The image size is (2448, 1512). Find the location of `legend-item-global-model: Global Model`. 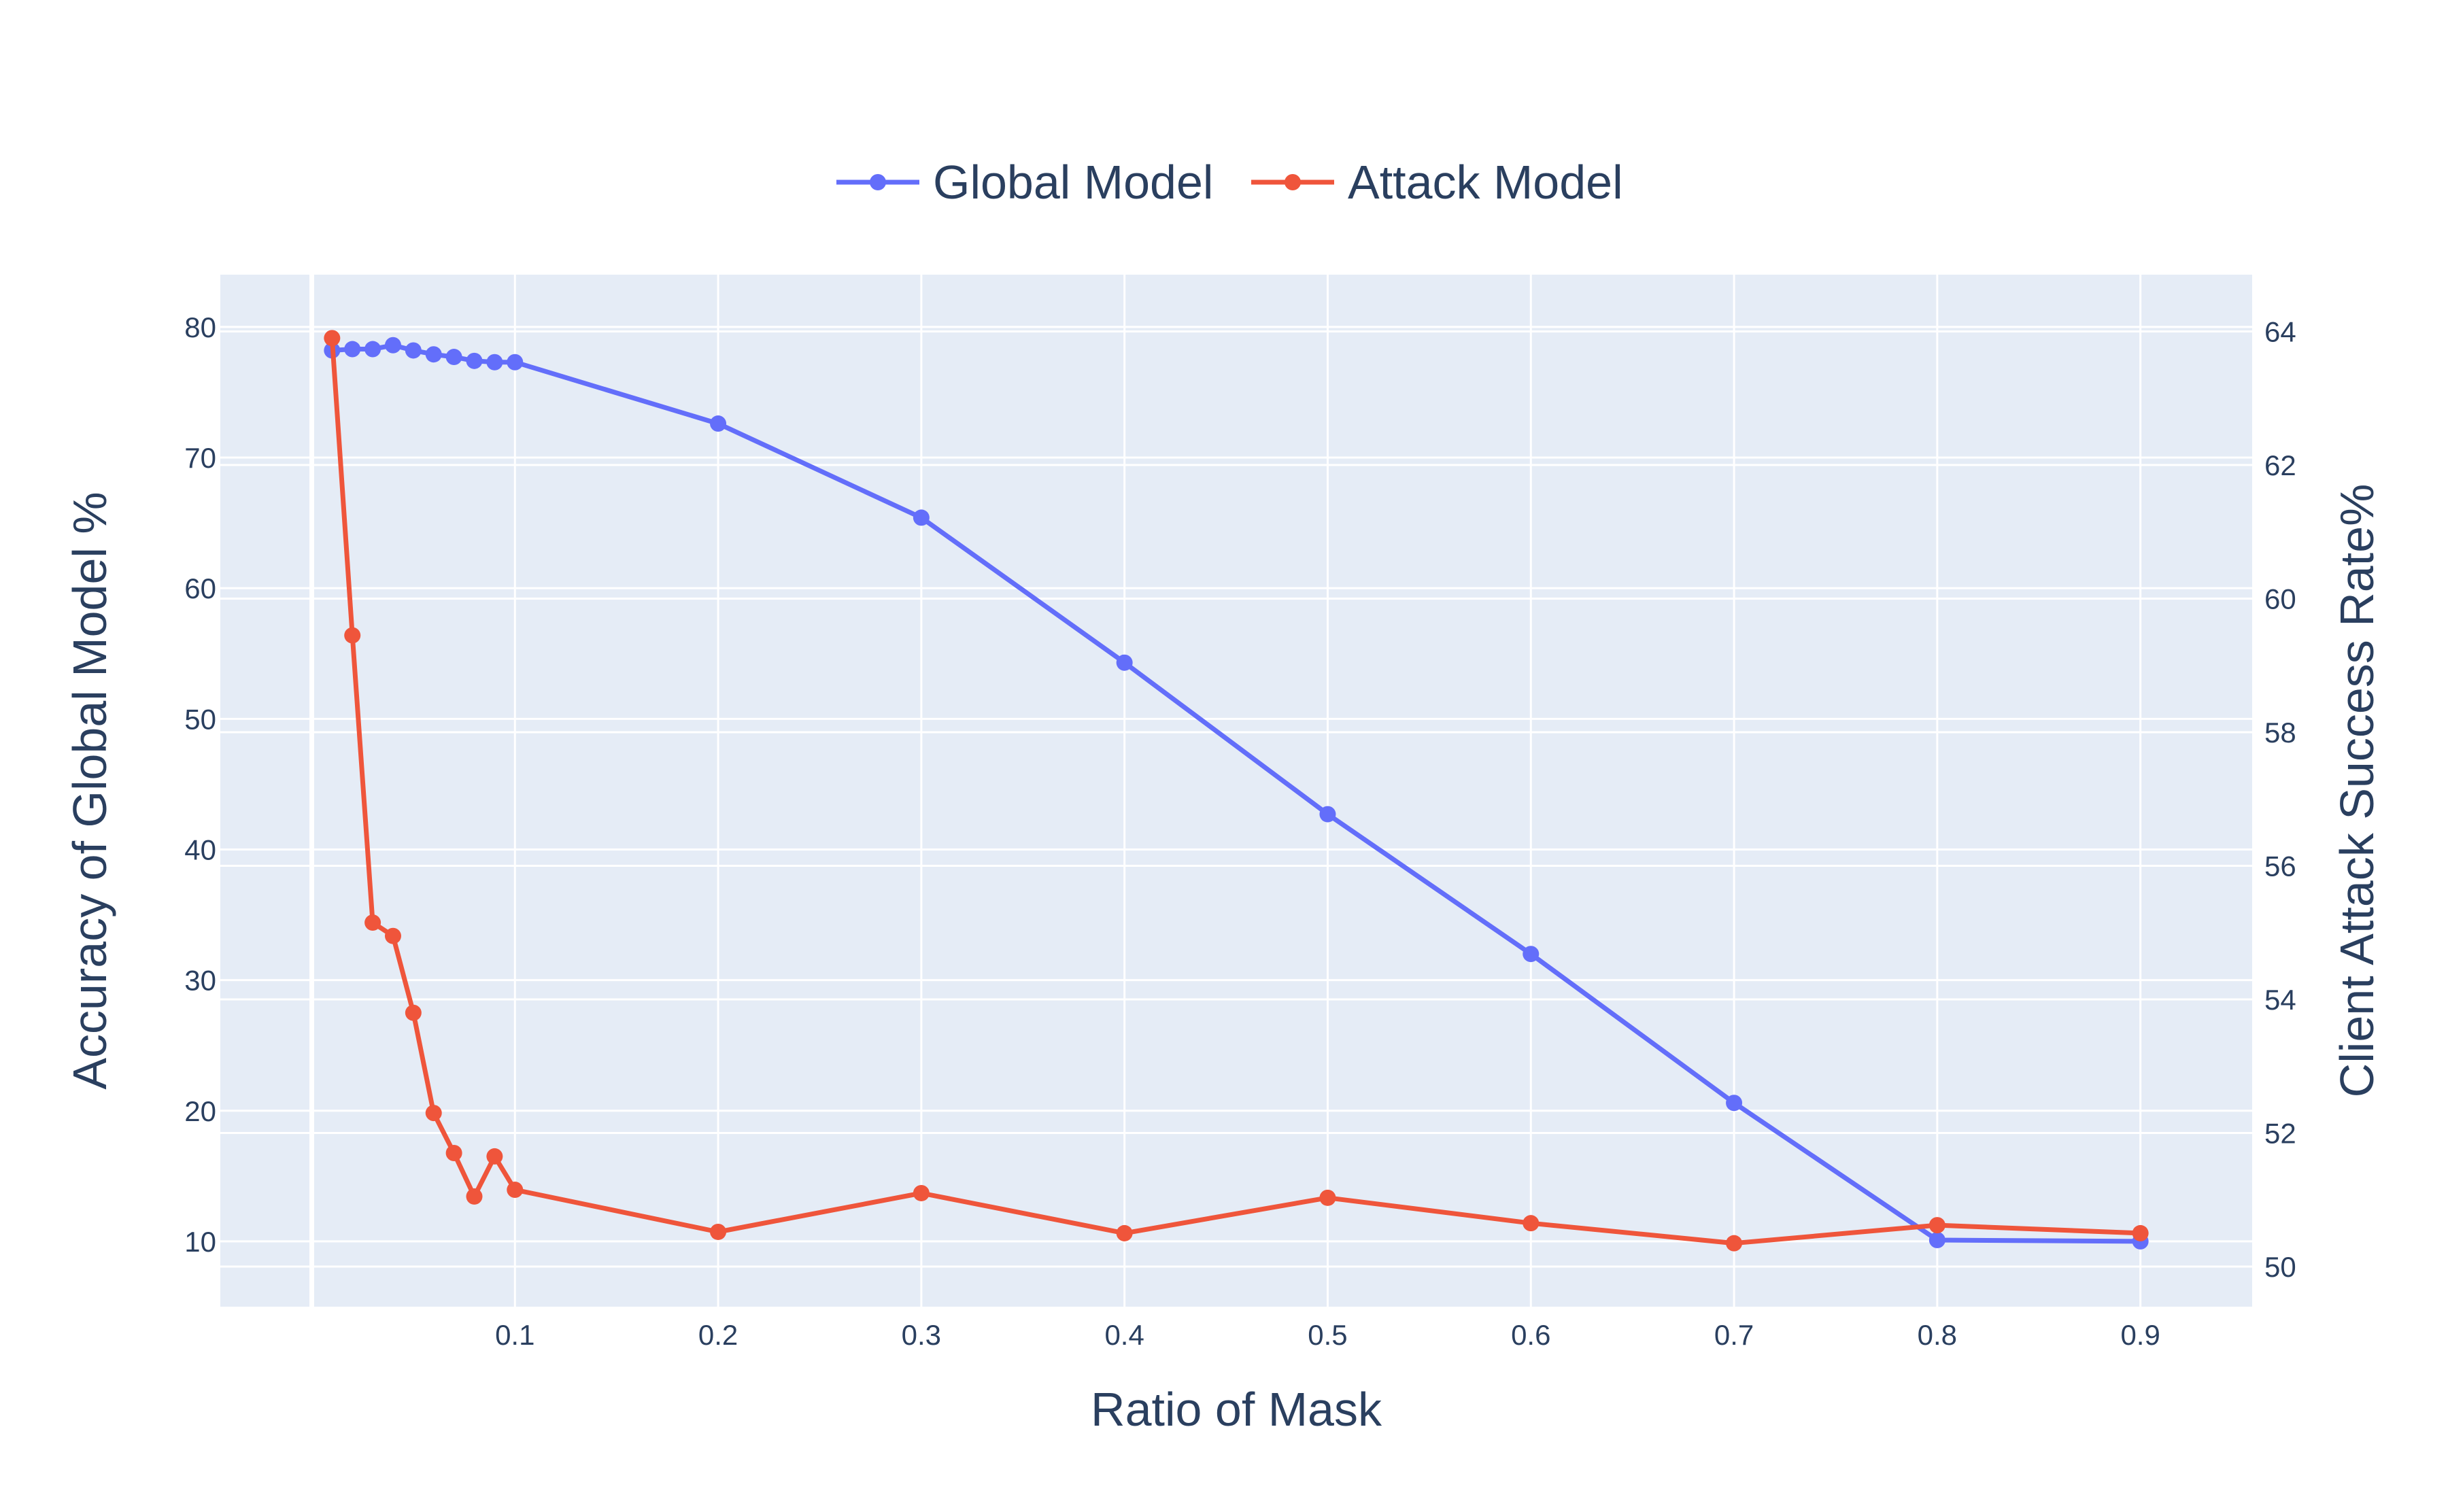

legend-item-global-model: Global Model is located at coordinates (1025, 183).